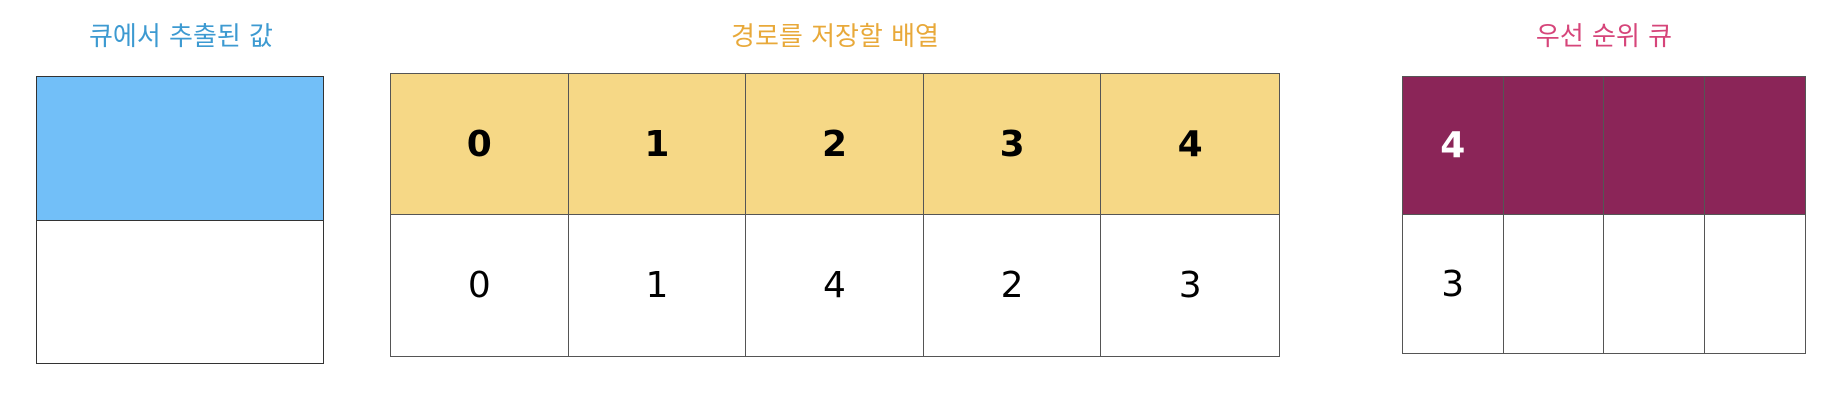  I want to click on priority-queue-title: 우선 순위 큐, so click(1604, 37).